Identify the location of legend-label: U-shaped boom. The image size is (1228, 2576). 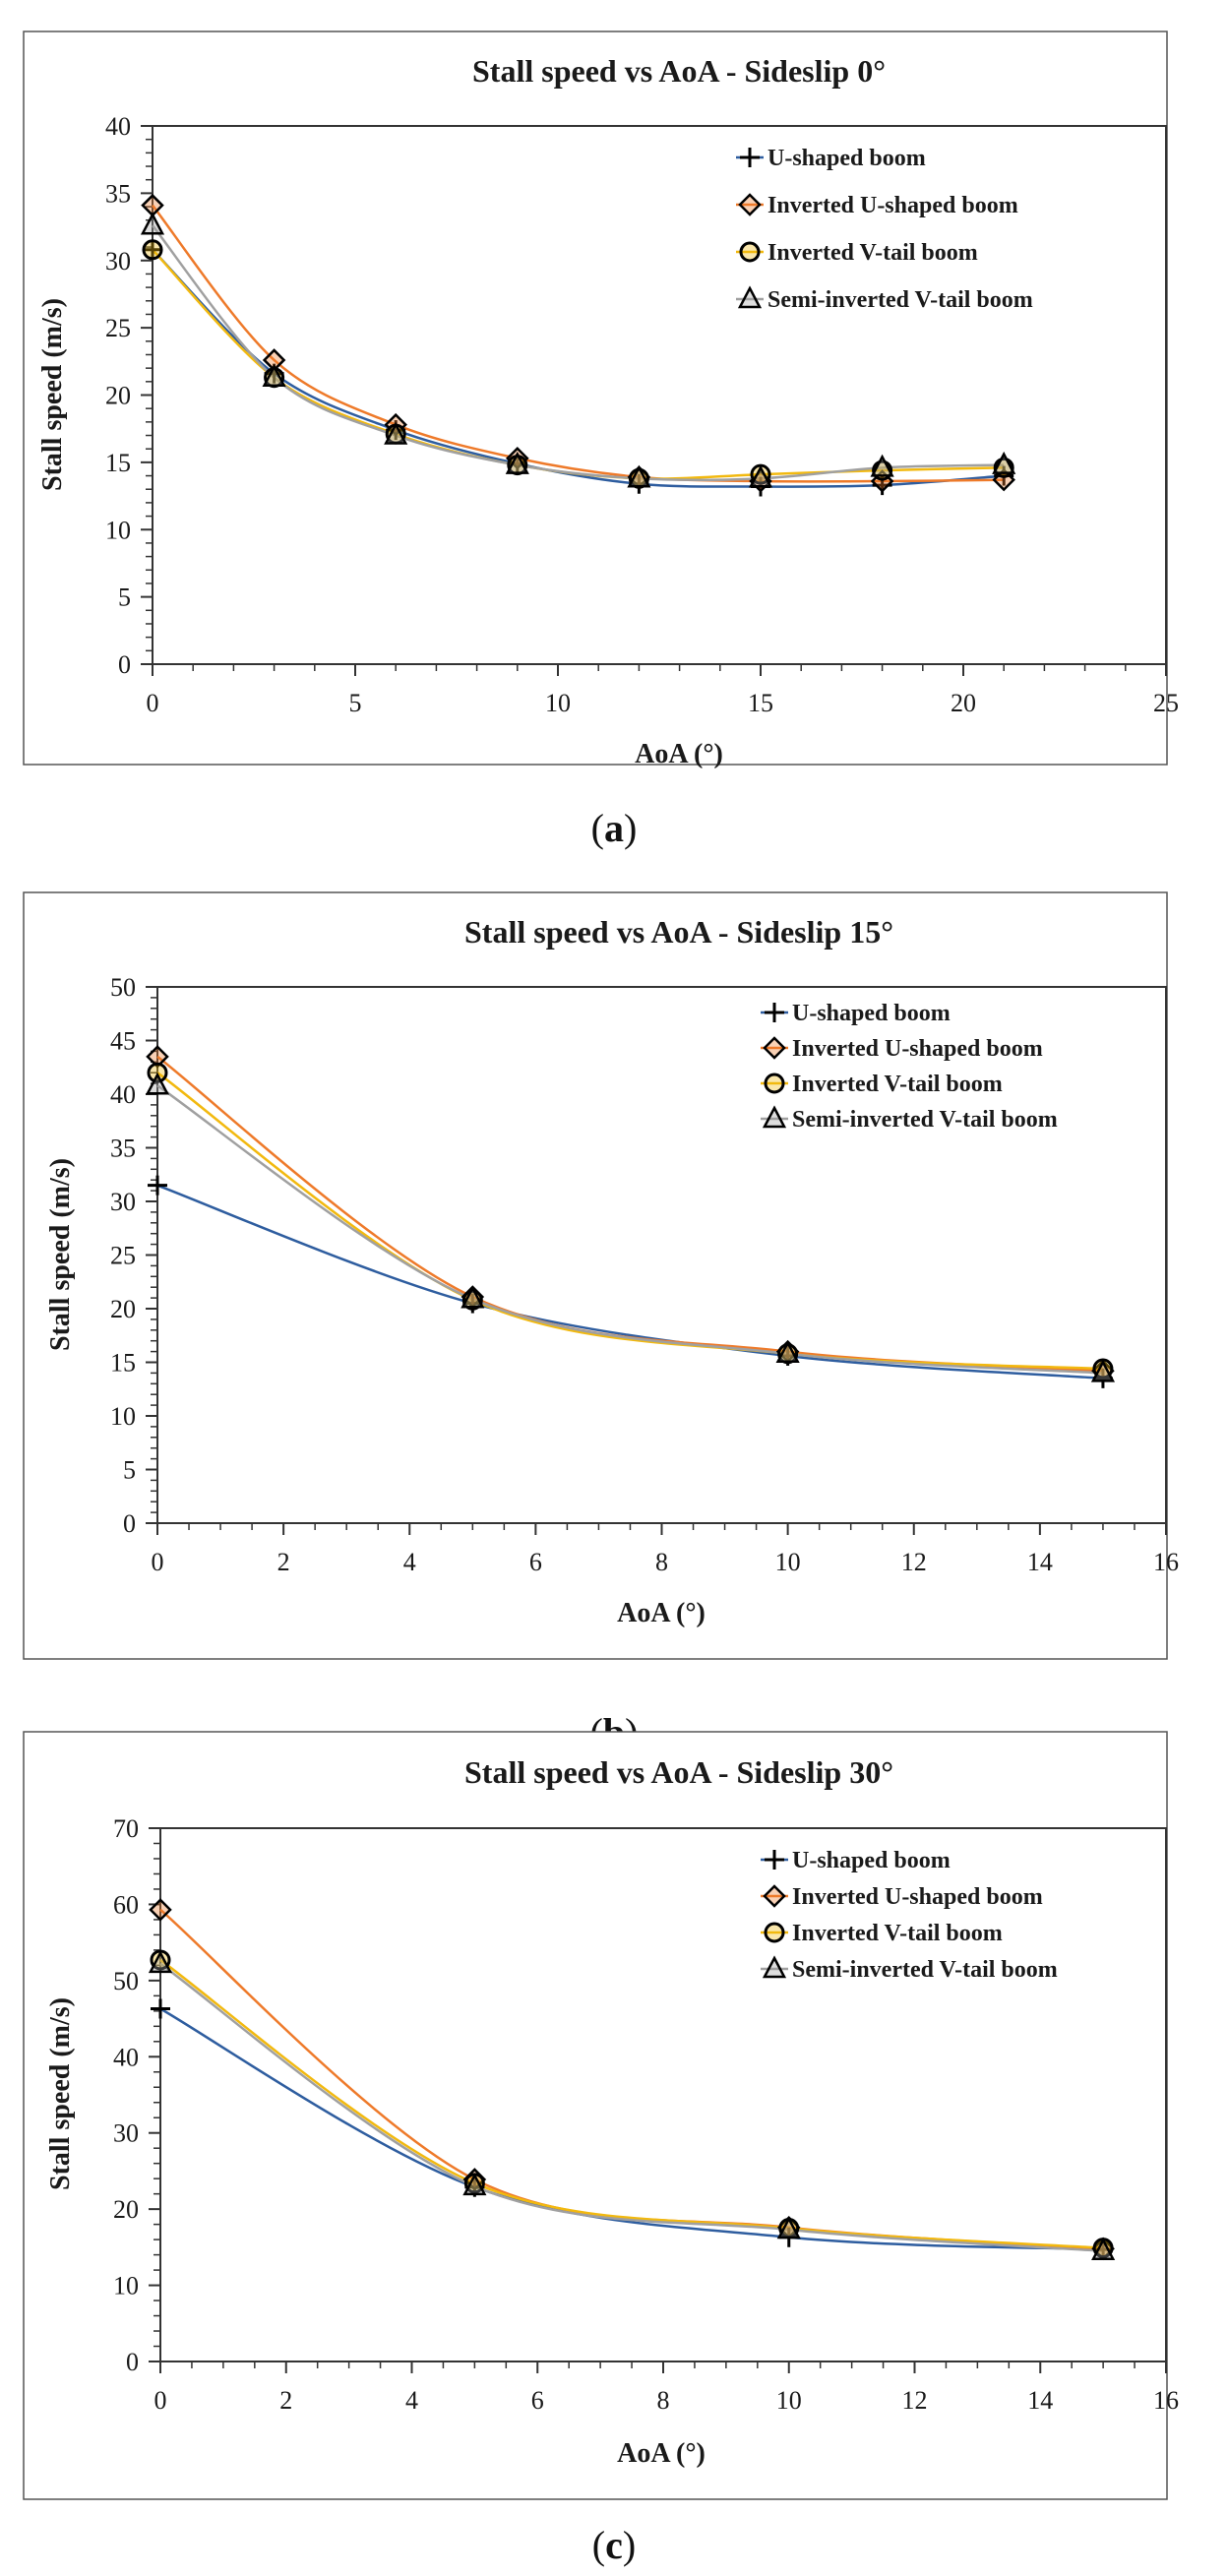
(871, 1013).